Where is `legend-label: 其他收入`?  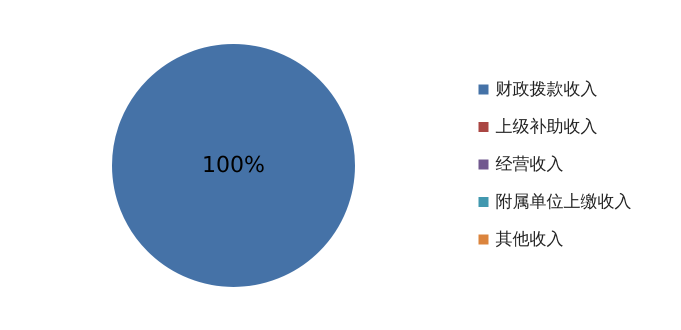
legend-label: 其他收入 is located at coordinates (530, 240).